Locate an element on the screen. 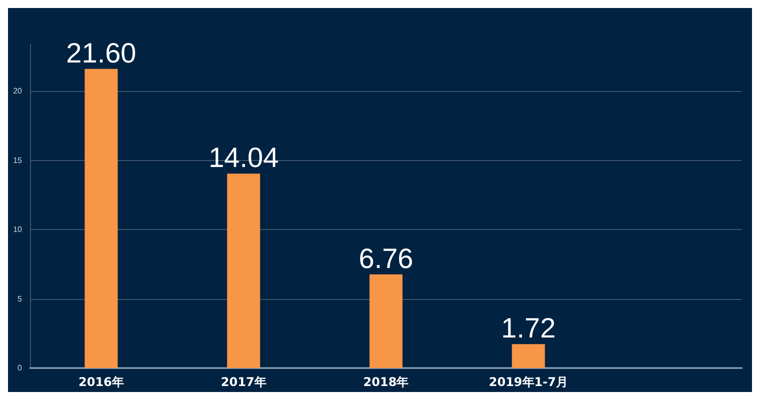  data-label: 6.76 is located at coordinates (386, 258).